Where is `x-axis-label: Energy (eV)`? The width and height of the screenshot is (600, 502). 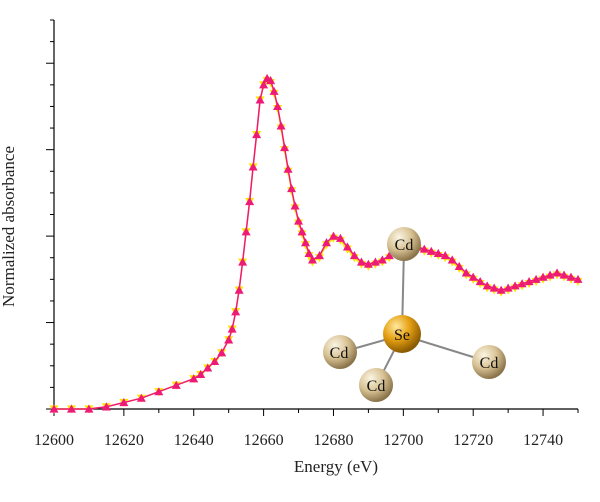 x-axis-label: Energy (eV) is located at coordinates (336, 466).